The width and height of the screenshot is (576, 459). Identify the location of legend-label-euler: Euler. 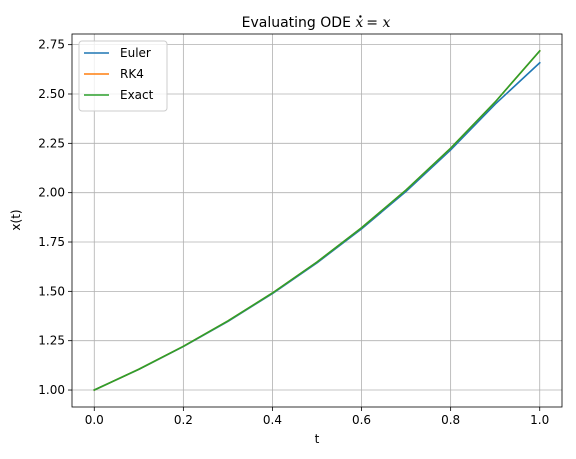
(135, 53).